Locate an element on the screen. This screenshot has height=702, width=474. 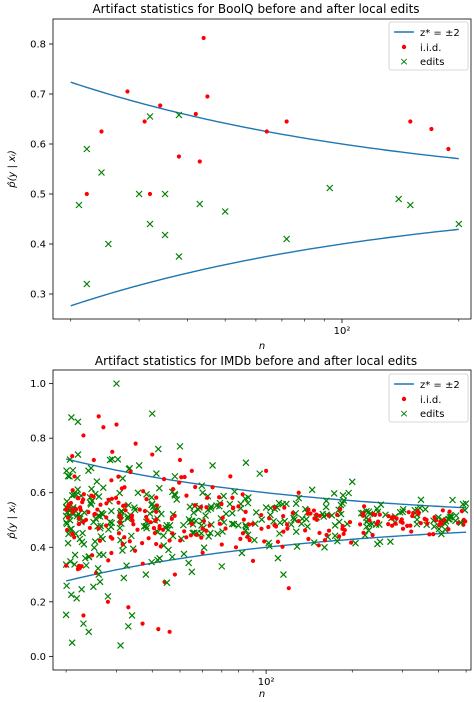
imdb-legend: z* = ±2 i.i.d. × edits is located at coordinates (428, 398).